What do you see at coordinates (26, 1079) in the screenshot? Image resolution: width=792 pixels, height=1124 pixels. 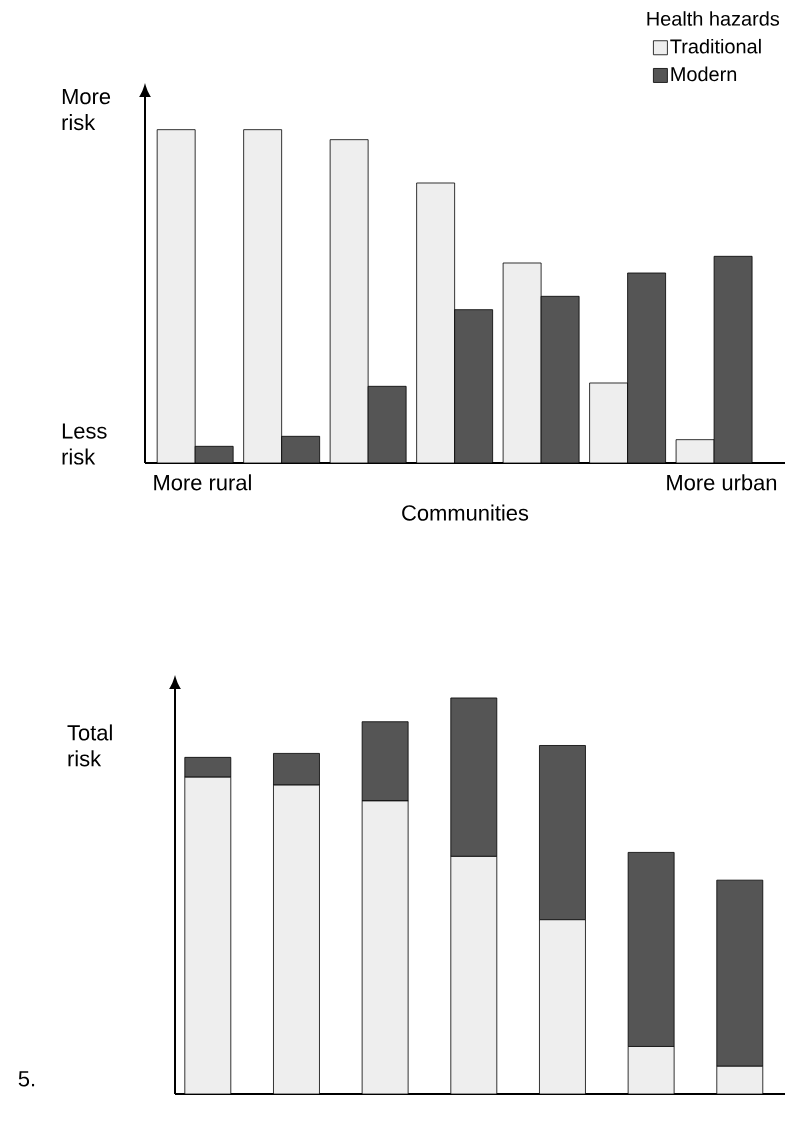 I see `text: 5.` at bounding box center [26, 1079].